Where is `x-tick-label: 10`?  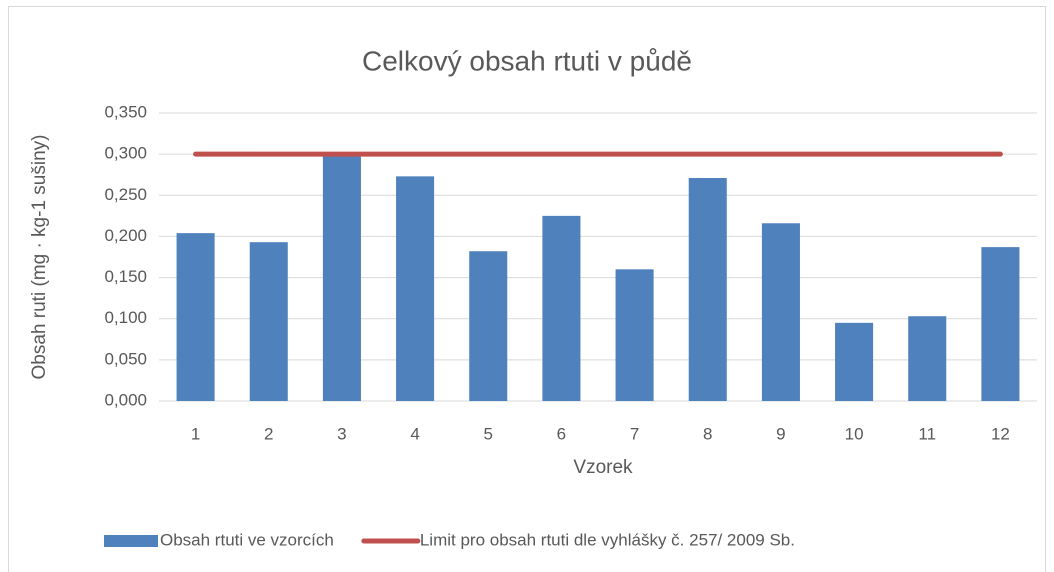 x-tick-label: 10 is located at coordinates (854, 433).